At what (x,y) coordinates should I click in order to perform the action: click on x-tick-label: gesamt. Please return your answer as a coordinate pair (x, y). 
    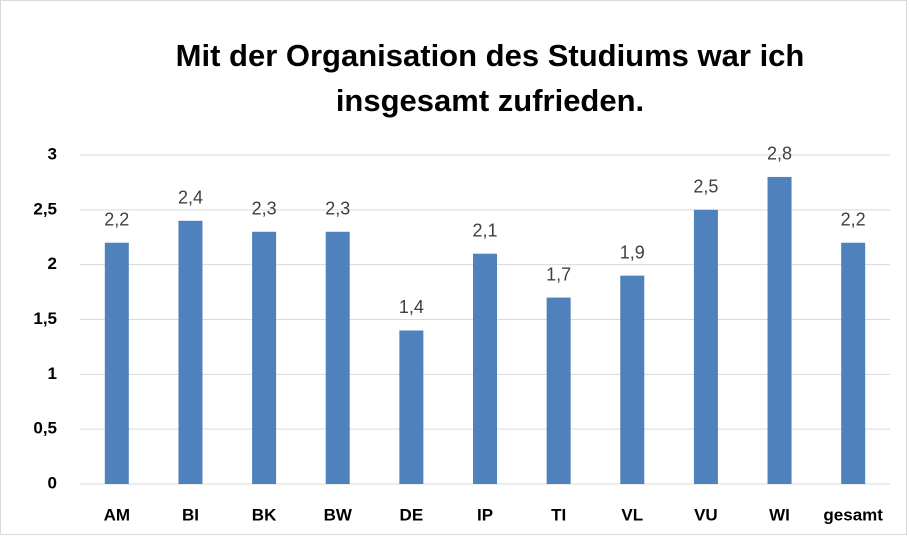
    Looking at the image, I should click on (853, 514).